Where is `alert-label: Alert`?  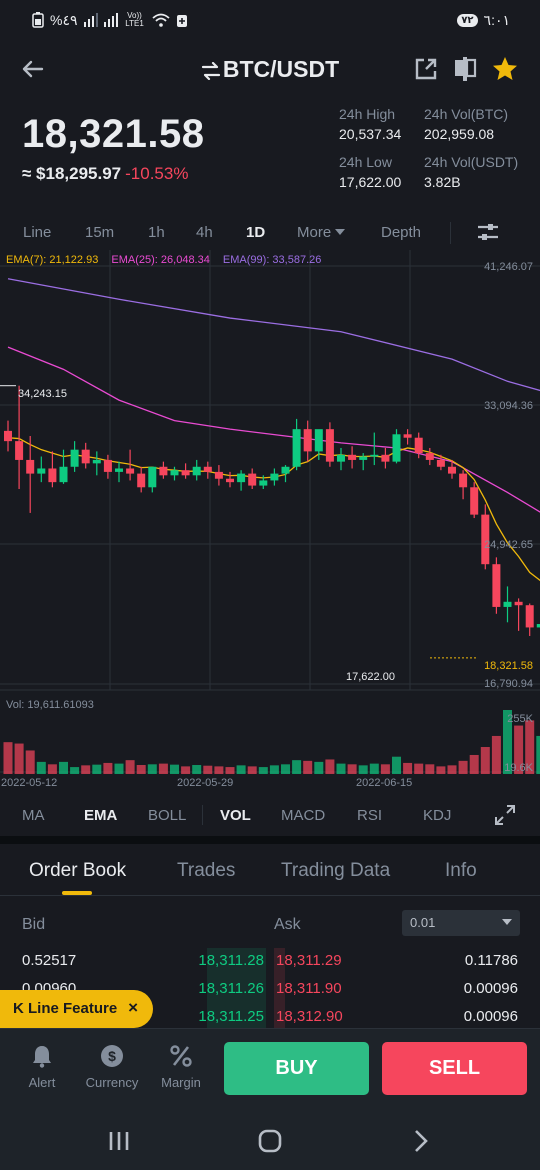
alert-label: Alert is located at coordinates (42, 1082).